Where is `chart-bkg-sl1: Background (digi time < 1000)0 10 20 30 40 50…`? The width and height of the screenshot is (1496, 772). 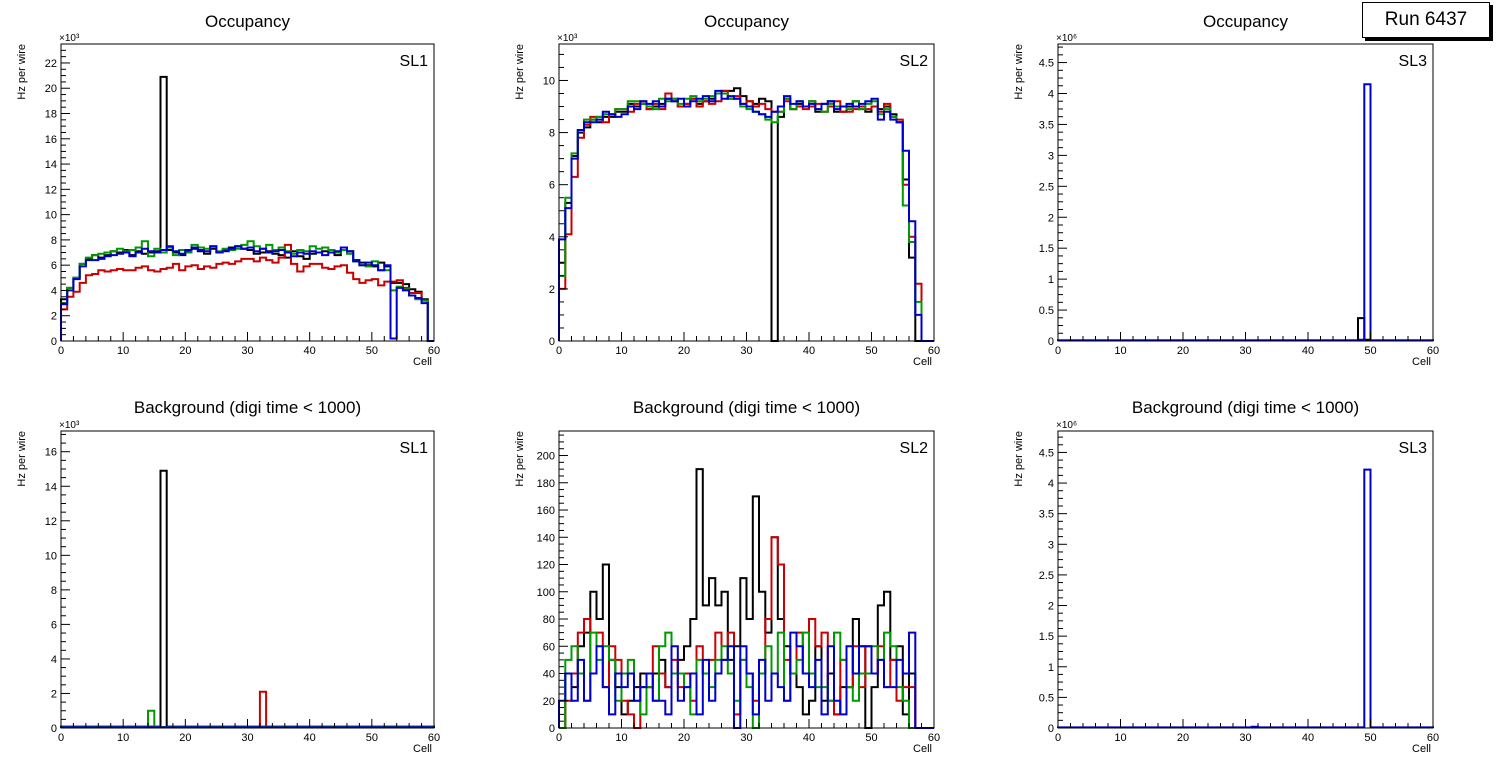
chart-bkg-sl1: Background (digi time < 1000)0 10 20 30 40 50… is located at coordinates (228, 576).